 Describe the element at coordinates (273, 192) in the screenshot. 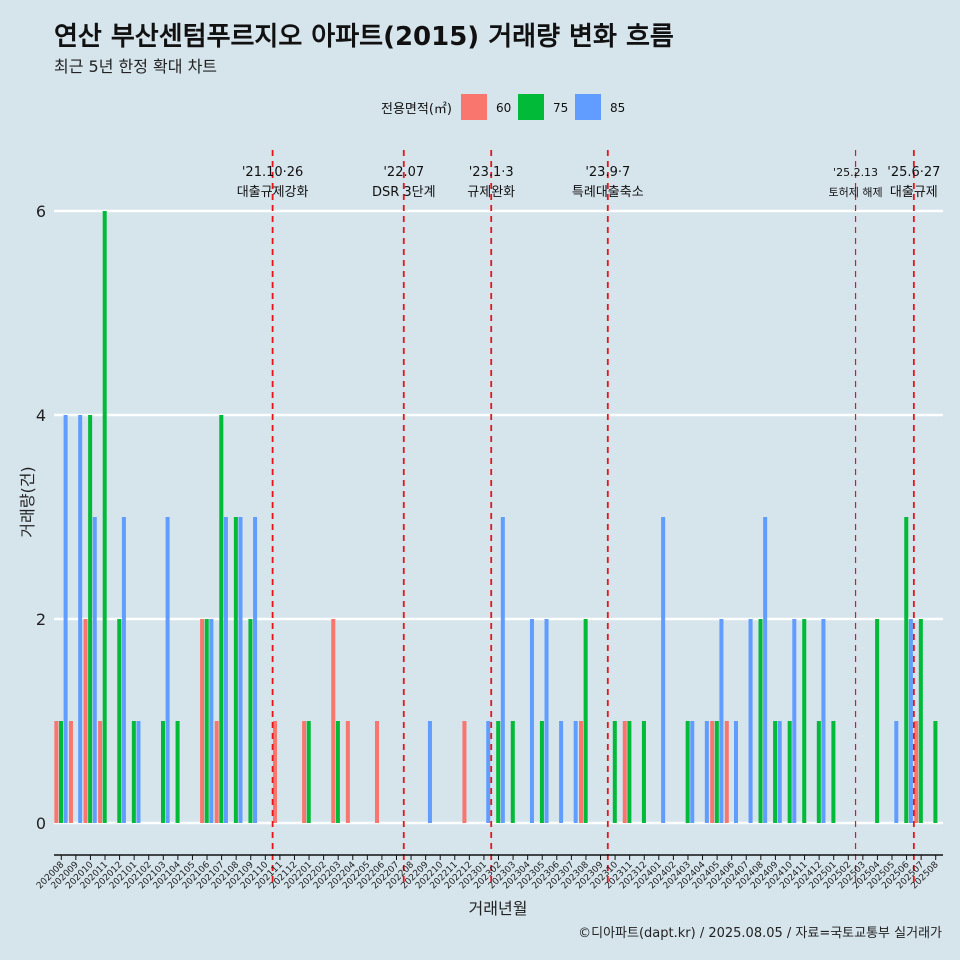

I see `event-name-label: 대출규제강화` at that location.